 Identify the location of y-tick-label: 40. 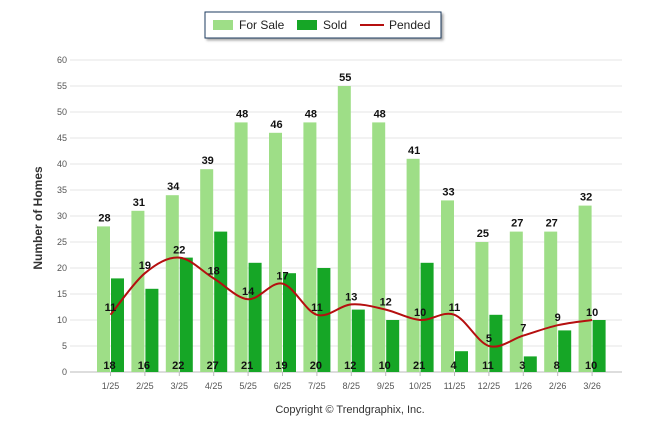
(62, 164).